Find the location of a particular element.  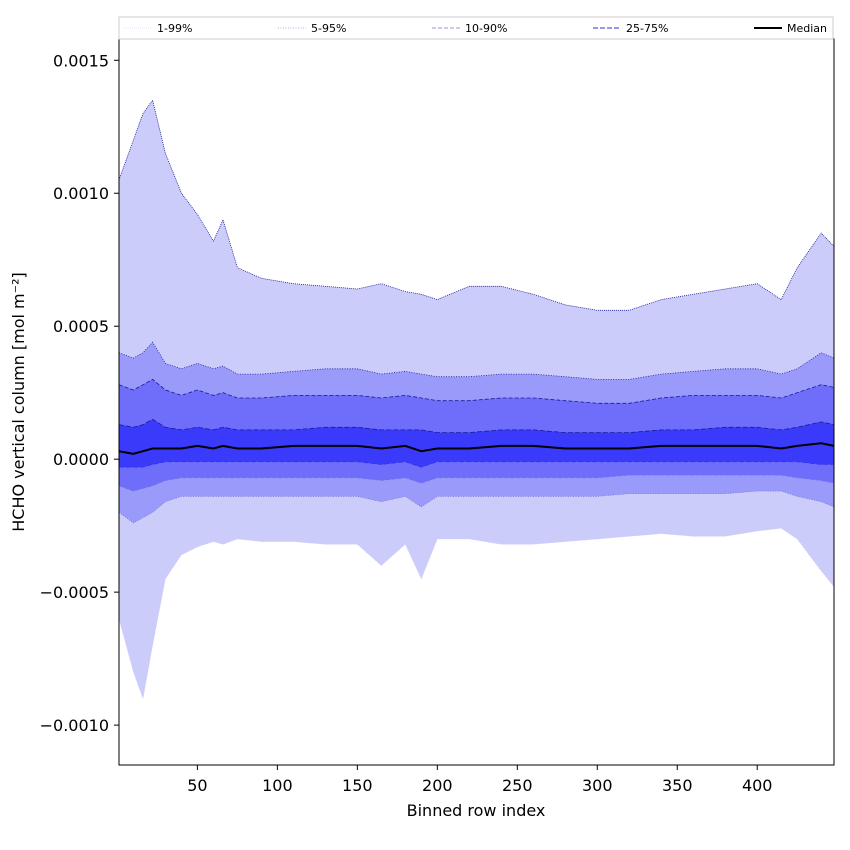

legend-label: 5-95% is located at coordinates (328, 28).